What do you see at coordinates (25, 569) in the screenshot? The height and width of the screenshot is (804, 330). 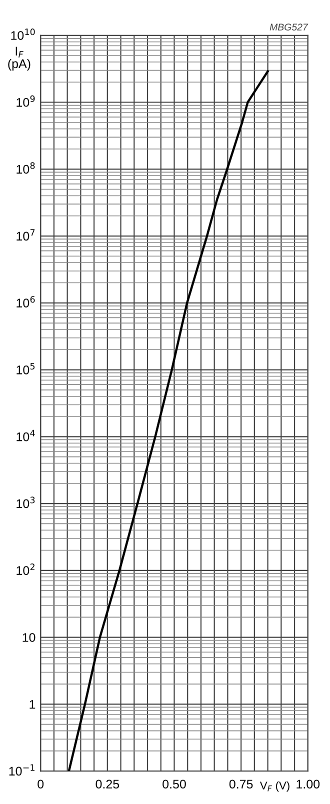 I see `y-tick-label: 10$^{2}$` at bounding box center [25, 569].